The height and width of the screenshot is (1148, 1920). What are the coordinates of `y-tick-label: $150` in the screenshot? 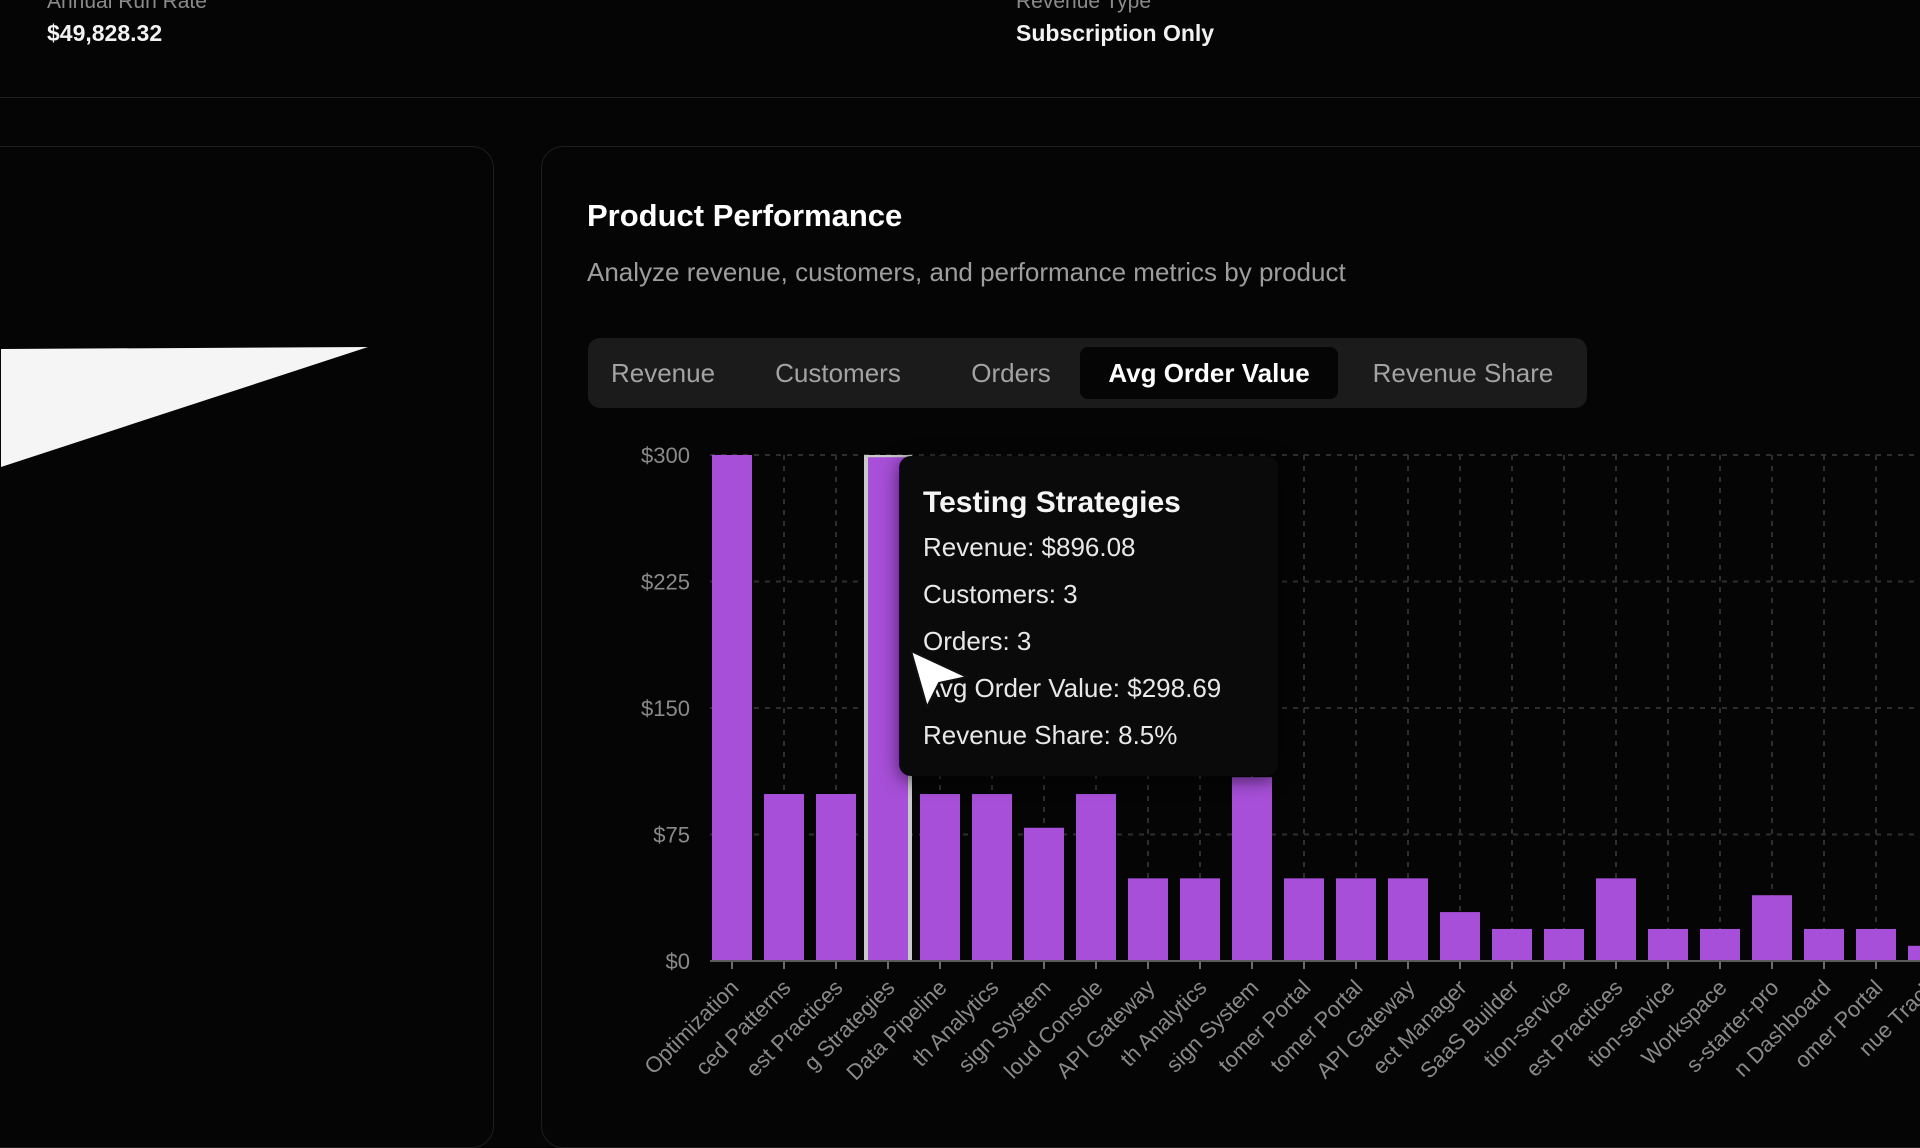 It's located at (665, 708).